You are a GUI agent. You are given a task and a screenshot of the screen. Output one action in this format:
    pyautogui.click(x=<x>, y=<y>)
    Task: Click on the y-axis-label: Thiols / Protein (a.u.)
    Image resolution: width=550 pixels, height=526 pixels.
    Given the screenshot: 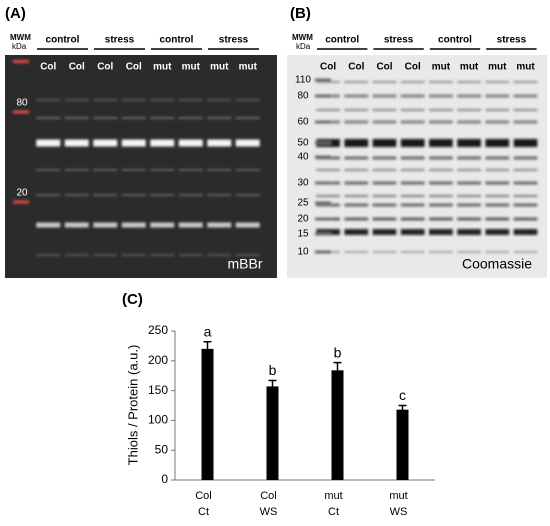 What is the action you would take?
    pyautogui.click(x=132, y=405)
    